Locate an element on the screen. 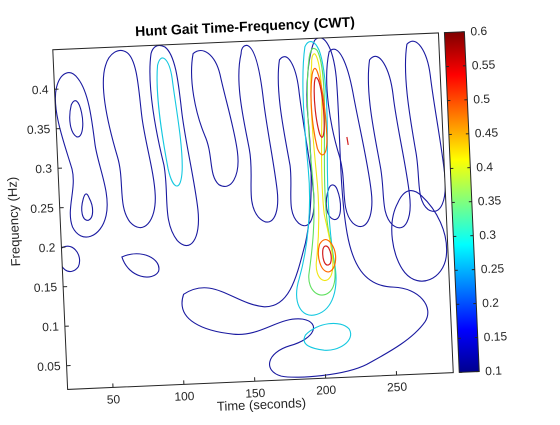 The height and width of the screenshot is (425, 560). colorbar-tick-label: 0.2 is located at coordinates (491, 303).